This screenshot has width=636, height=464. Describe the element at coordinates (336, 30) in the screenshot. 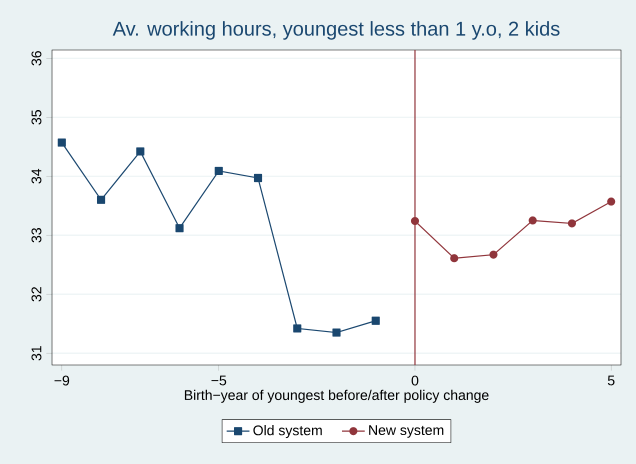

I see `chart-title: Av. working hours, youngest less than 1 y.o, 2 kids` at that location.